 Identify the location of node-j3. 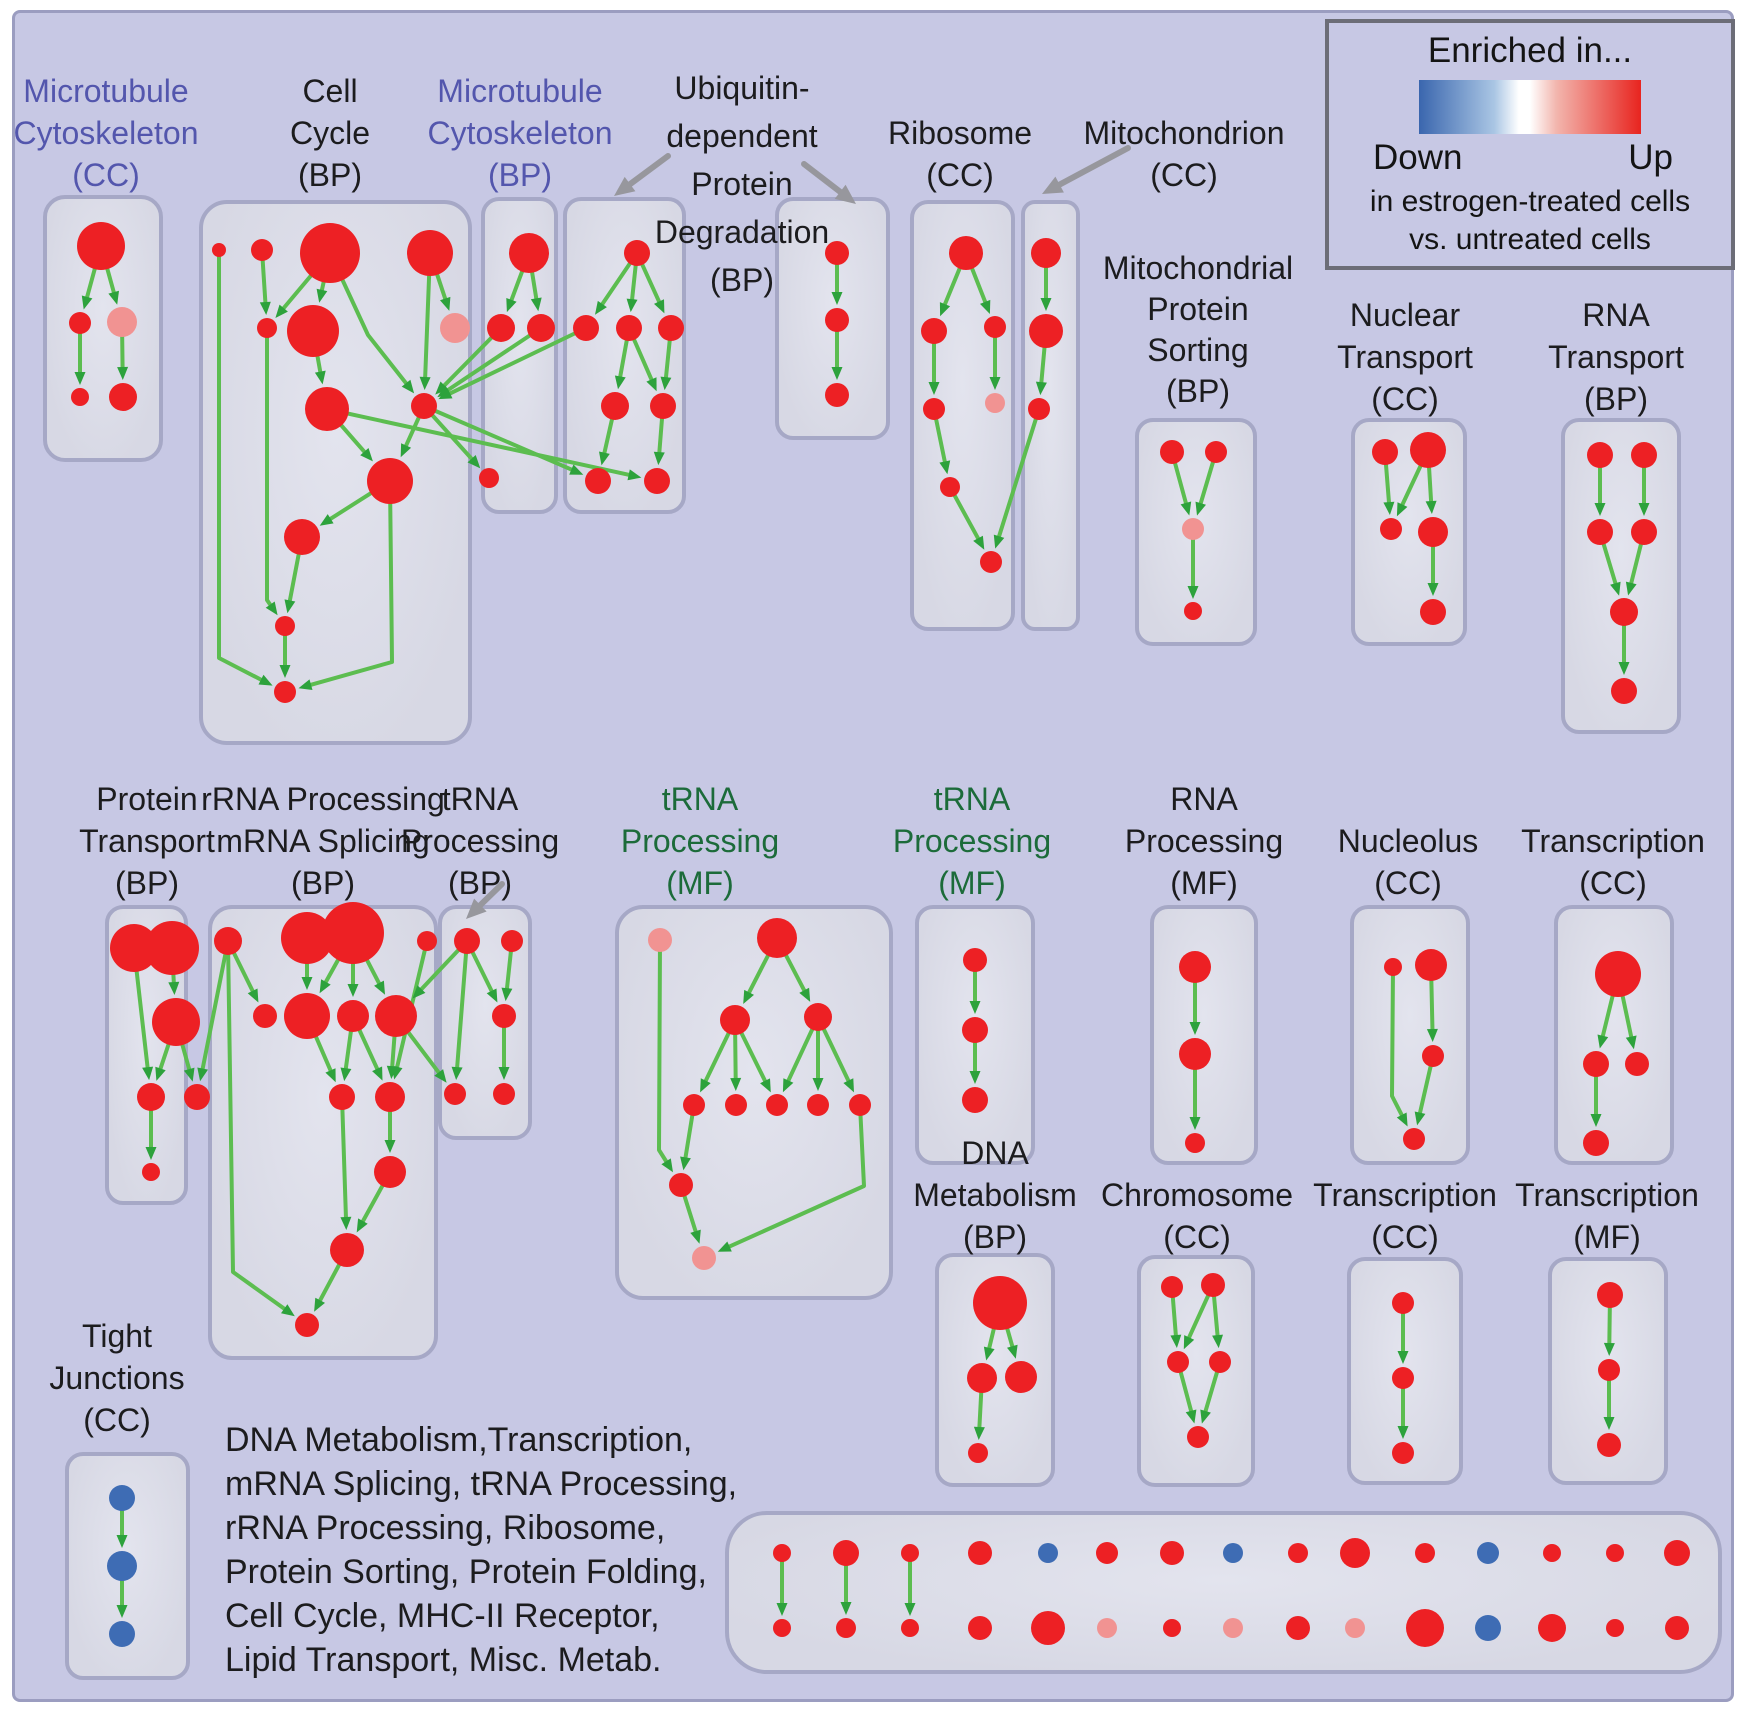
(1433, 1056).